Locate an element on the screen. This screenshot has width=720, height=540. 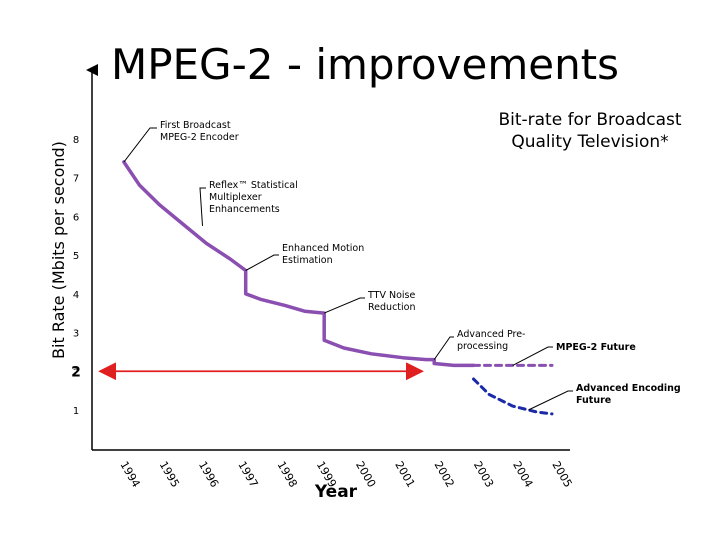
annotation-first-broadcast: First Broadcast MPEG-2 Encoder is located at coordinates (199, 131).